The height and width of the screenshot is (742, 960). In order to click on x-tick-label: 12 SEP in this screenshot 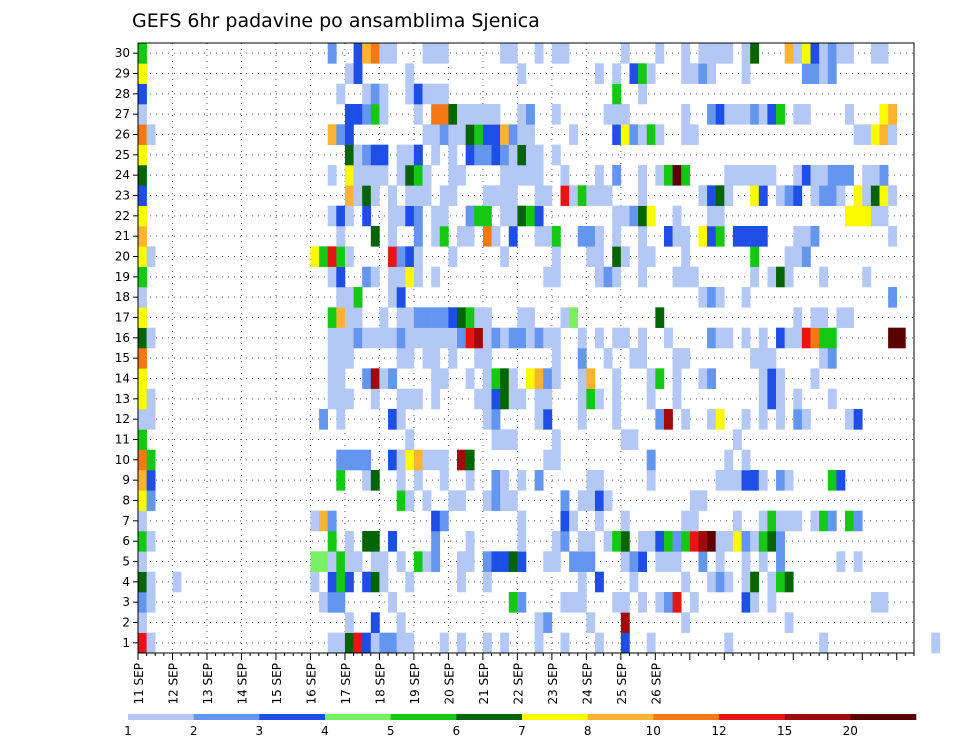, I will do `click(174, 684)`.